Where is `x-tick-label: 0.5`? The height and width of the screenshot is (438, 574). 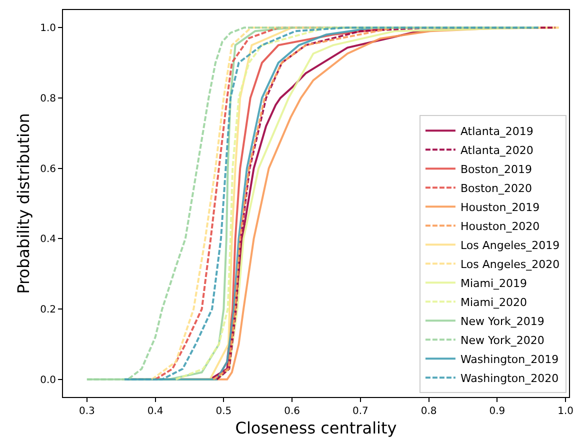 x-tick-label: 0.5 is located at coordinates (224, 411).